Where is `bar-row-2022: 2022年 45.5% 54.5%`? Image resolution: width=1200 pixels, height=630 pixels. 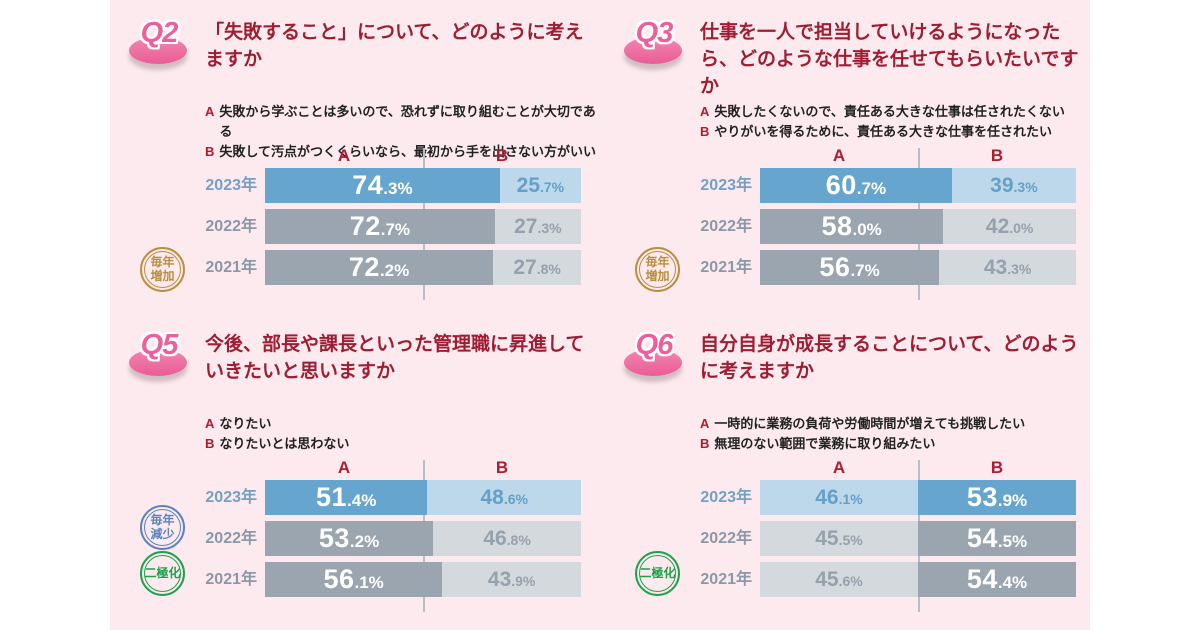 bar-row-2022: 2022年 45.5% 54.5% is located at coordinates (858, 538).